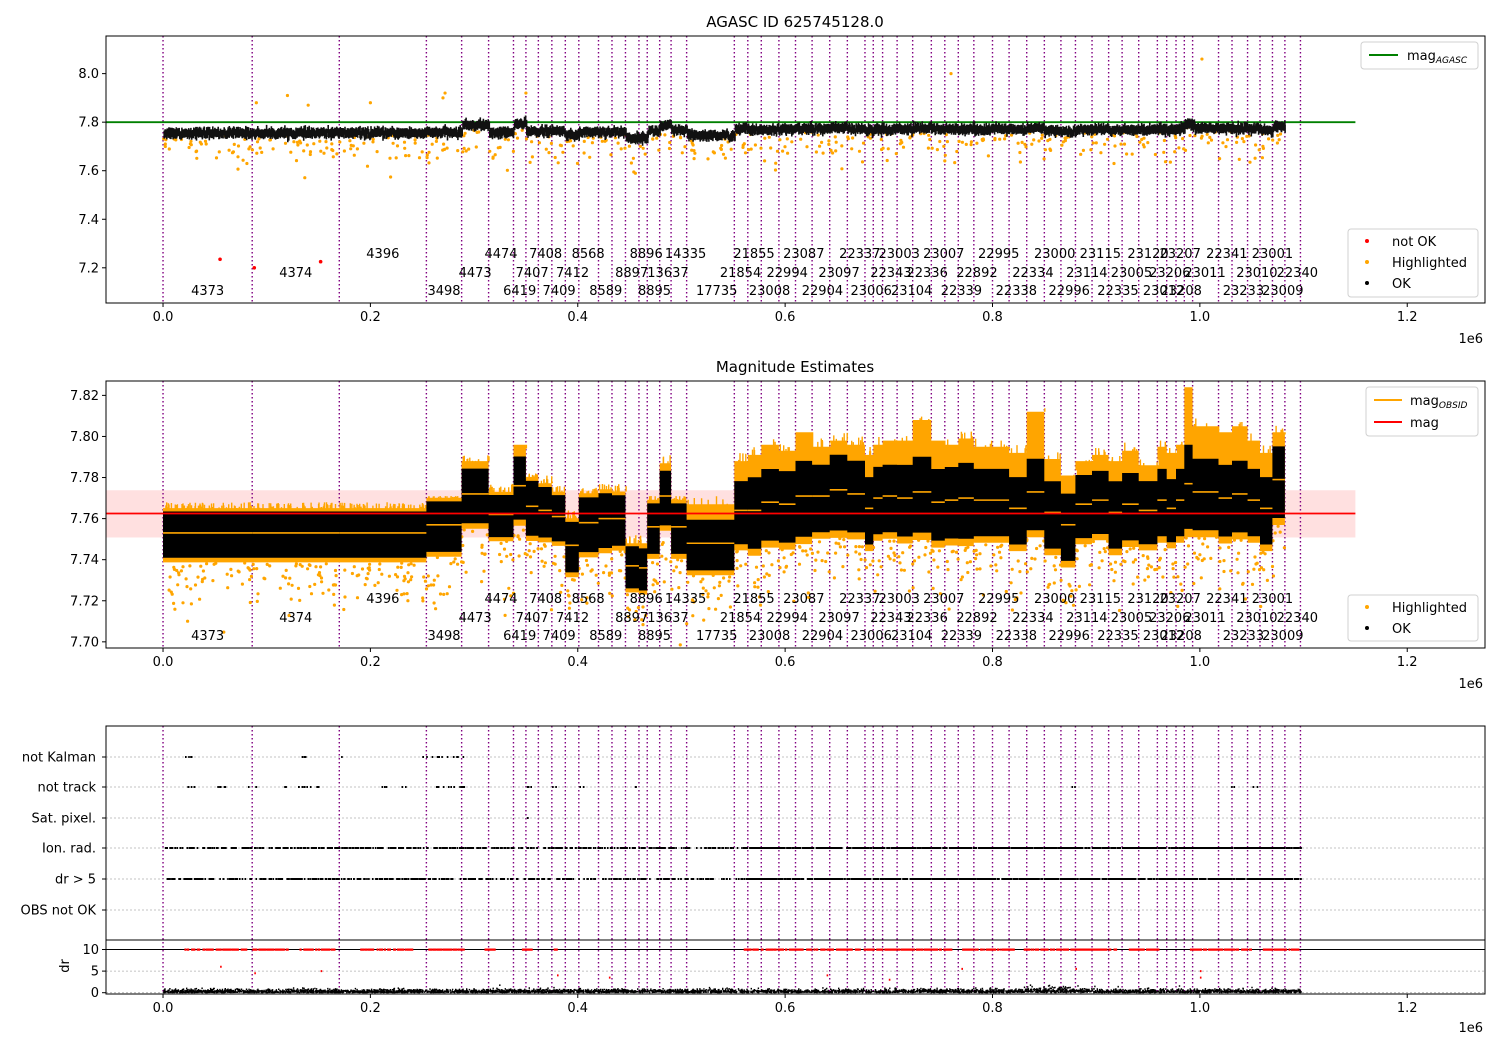 The height and width of the screenshot is (1050, 1500). I want to click on dr-tick-label: 0, so click(95, 993).